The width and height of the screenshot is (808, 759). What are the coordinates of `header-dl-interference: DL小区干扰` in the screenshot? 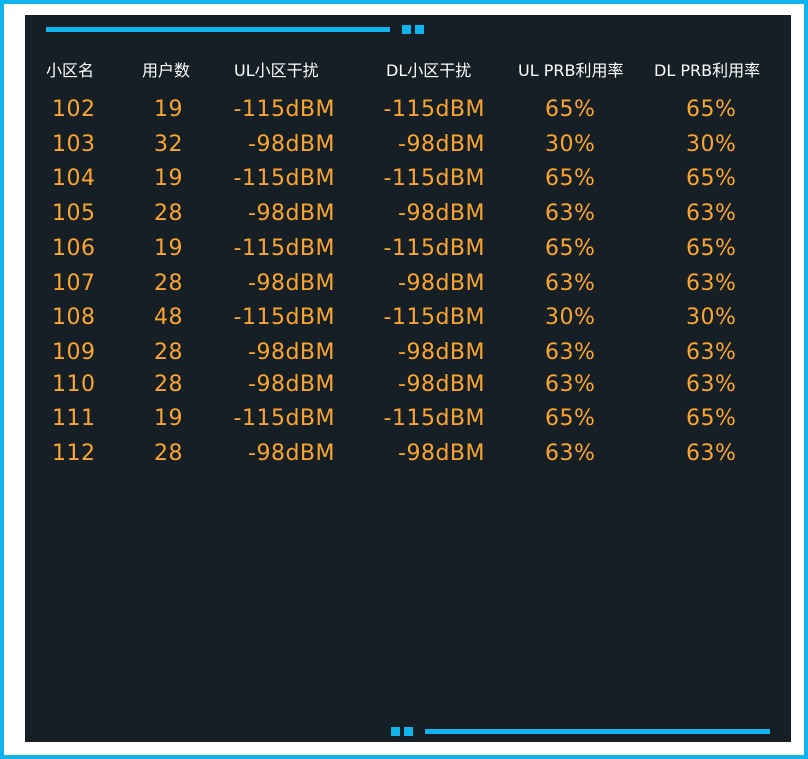 It's located at (429, 70).